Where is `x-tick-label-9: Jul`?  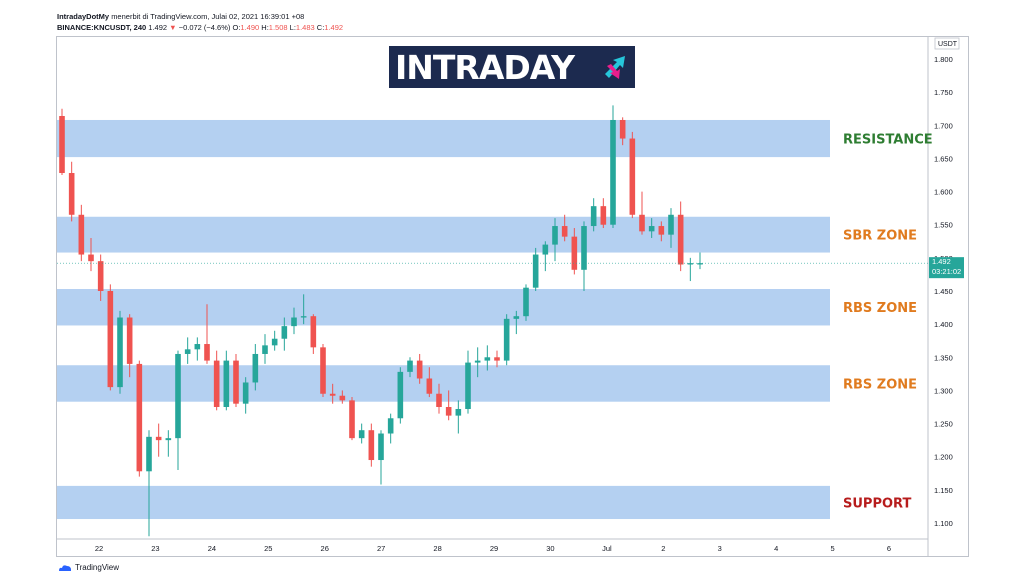 x-tick-label-9: Jul is located at coordinates (607, 548).